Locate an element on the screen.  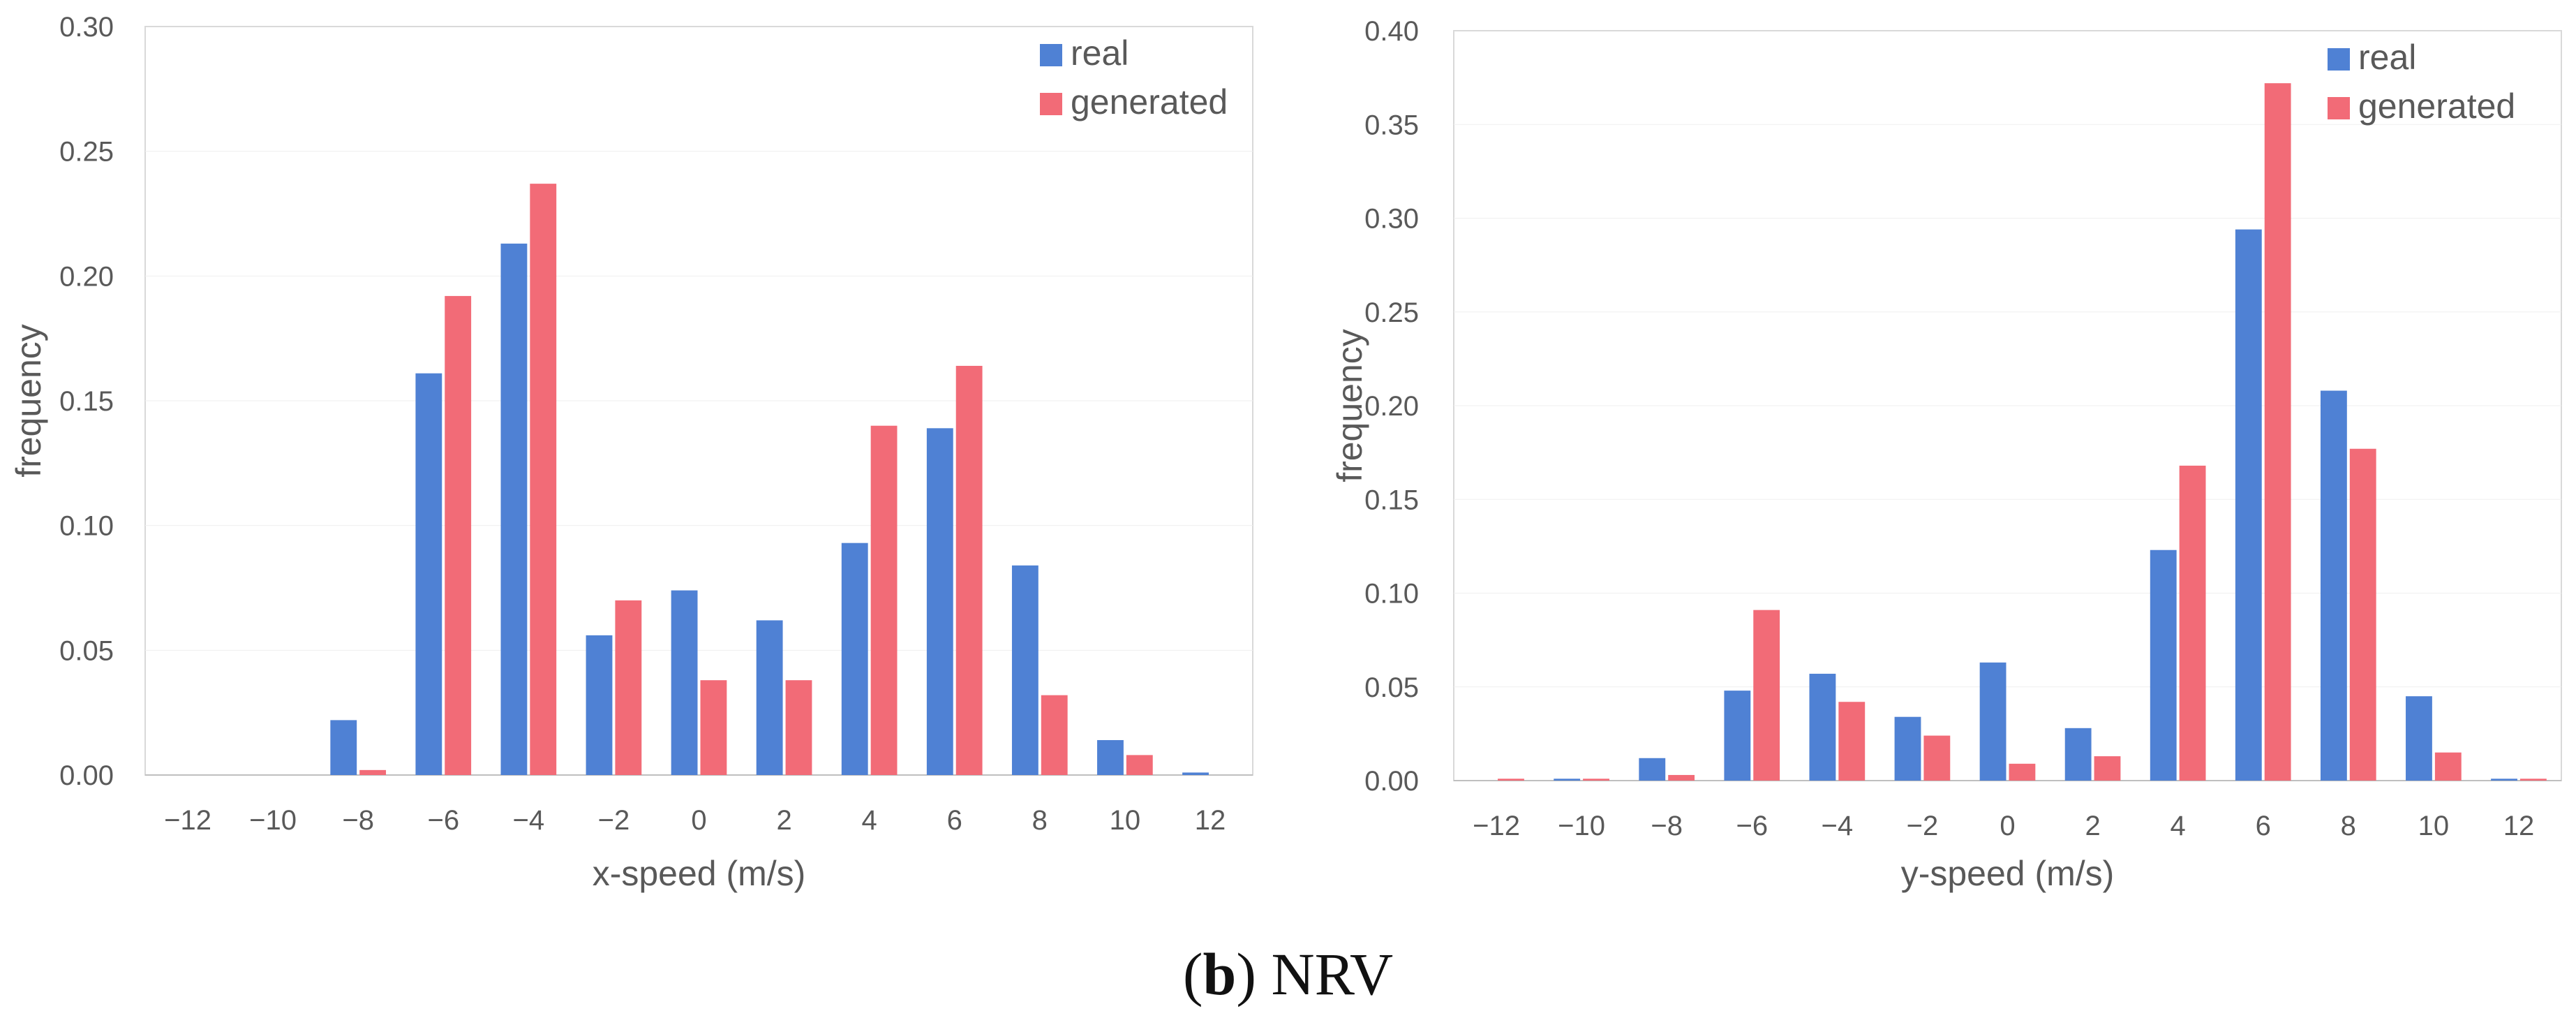
x-axis-title: y-speed (m/s) is located at coordinates (2008, 873).